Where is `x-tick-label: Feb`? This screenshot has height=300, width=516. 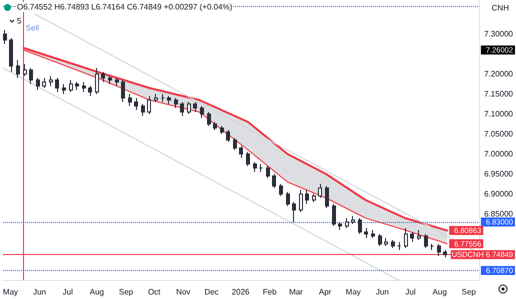
x-tick-label: Feb is located at coordinates (270, 292).